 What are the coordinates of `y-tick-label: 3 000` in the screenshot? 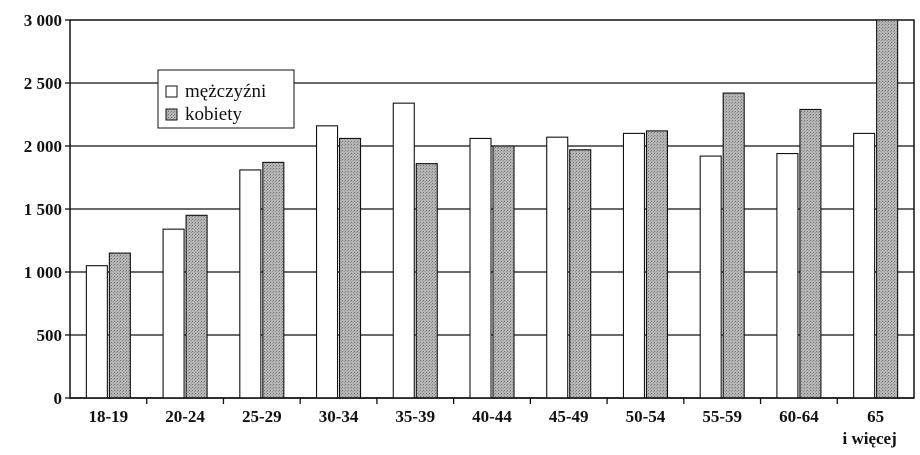 It's located at (43, 20).